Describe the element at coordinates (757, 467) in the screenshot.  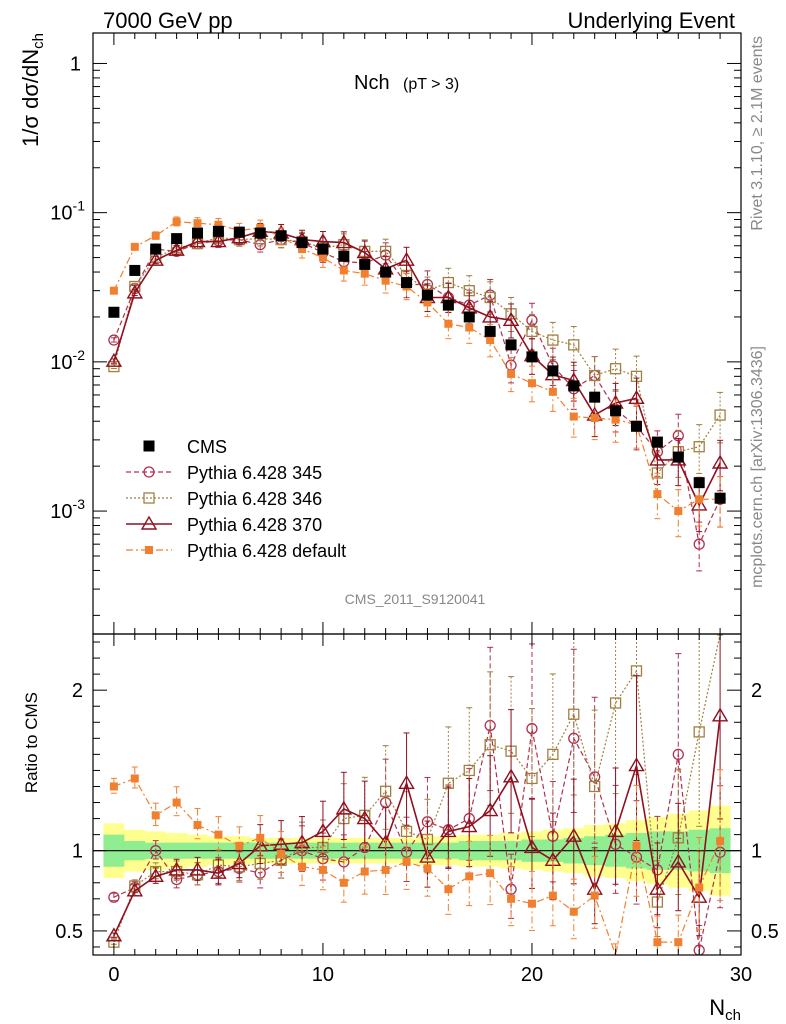
I see `side-label-mcplots: mcplots.cern.ch [arXiv:1306.3436]` at that location.